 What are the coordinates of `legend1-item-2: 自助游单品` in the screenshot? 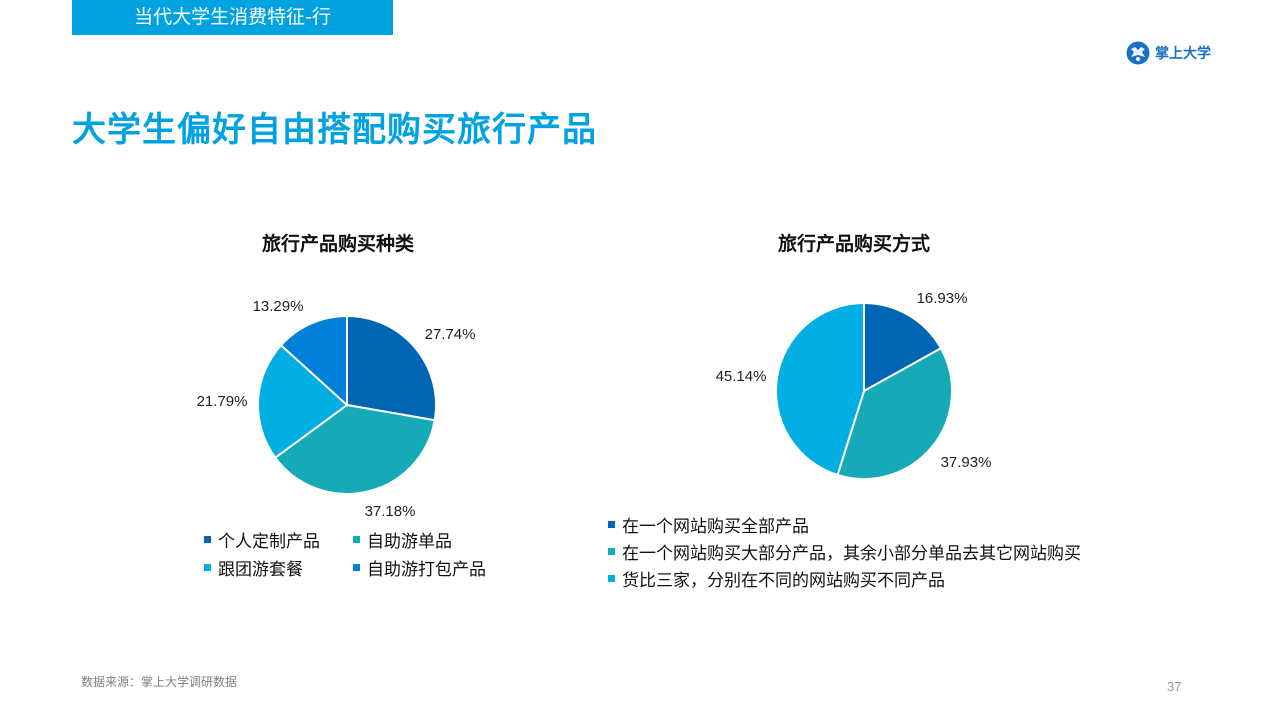 It's located at (402, 539).